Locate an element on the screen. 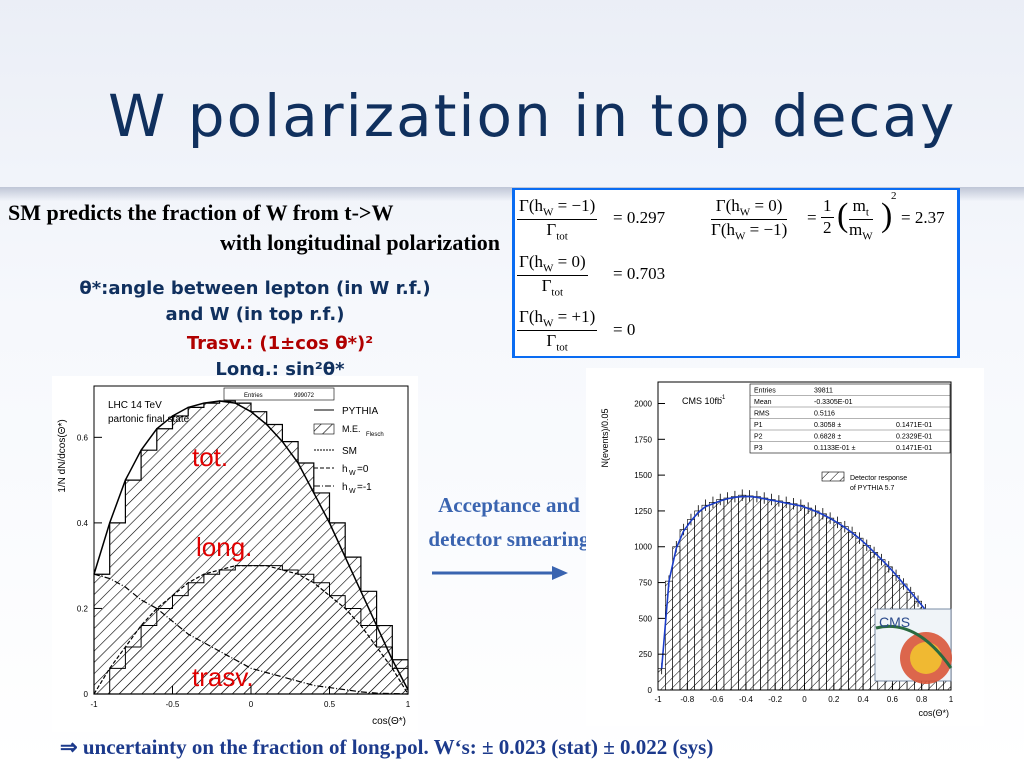  formula-hzero-value: = 0.703 is located at coordinates (639, 273).